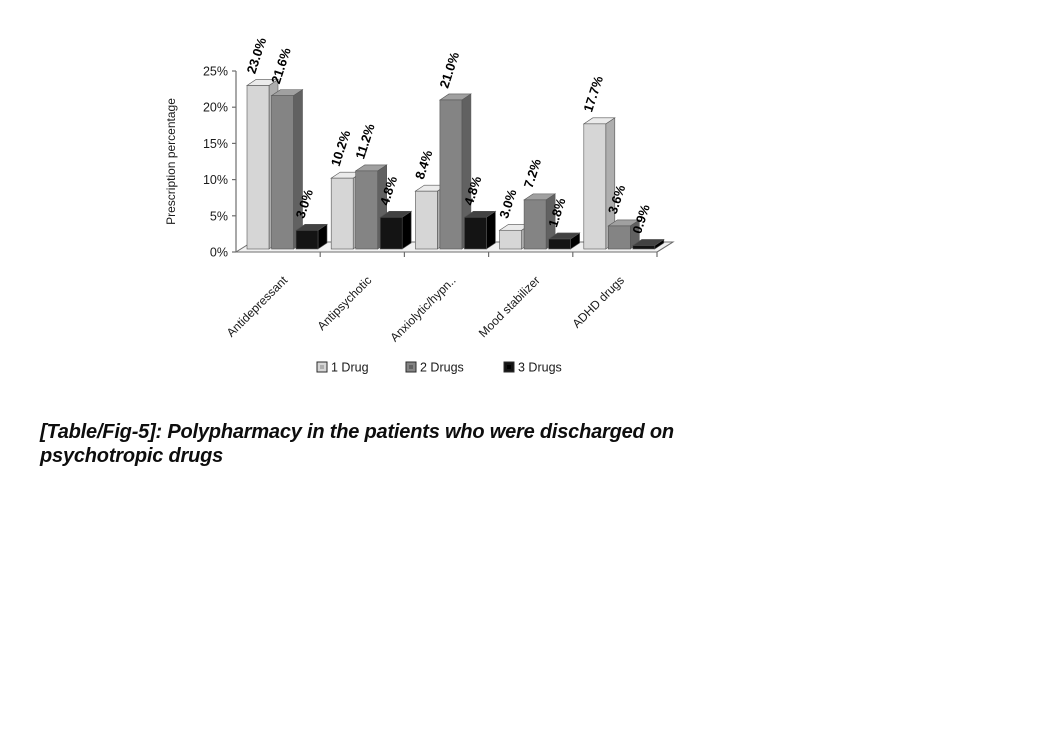 The image size is (1062, 747). I want to click on bar-value-label-2-drugs-anxiolytic-hypn: 21.0%, so click(449, 70).